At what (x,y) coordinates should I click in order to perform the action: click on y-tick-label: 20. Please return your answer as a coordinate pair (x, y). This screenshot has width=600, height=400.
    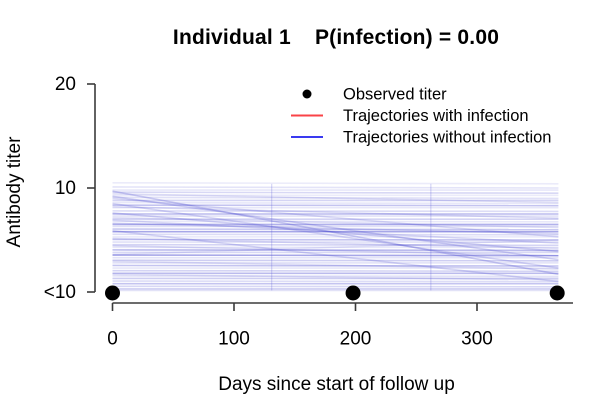
    Looking at the image, I should click on (65, 84).